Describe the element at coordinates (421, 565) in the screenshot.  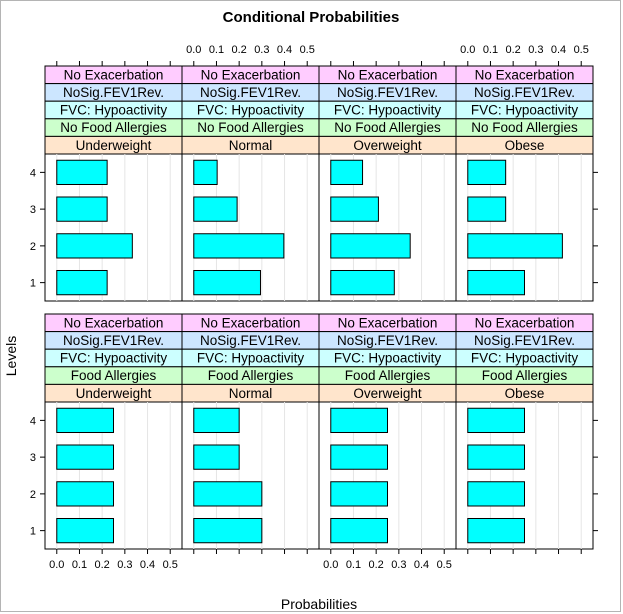
I see `x-tick-label-bottom: 0.4` at that location.